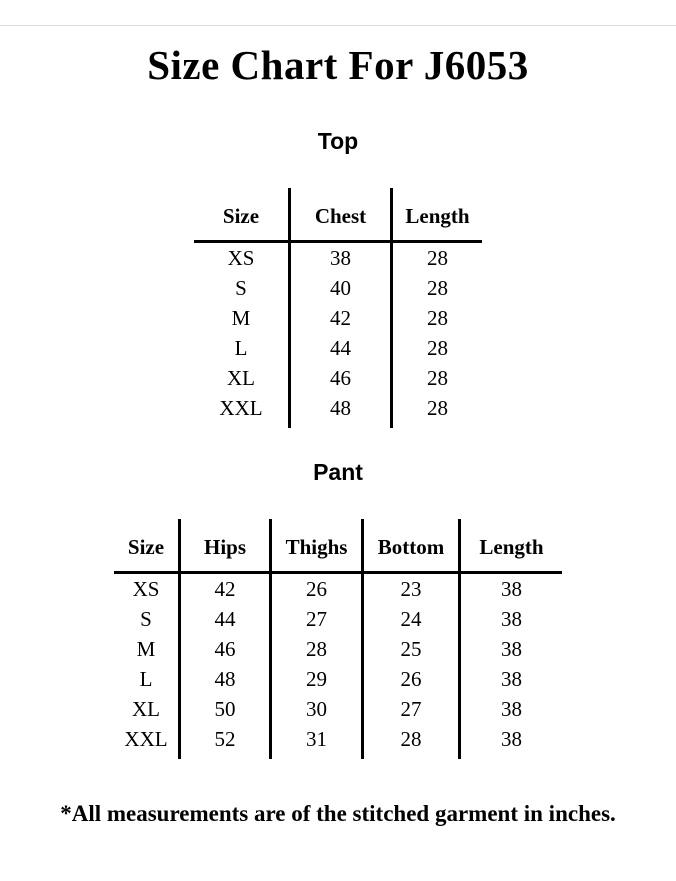 The image size is (676, 881). I want to click on table-row: XS 42 26 23 38, so click(338, 588).